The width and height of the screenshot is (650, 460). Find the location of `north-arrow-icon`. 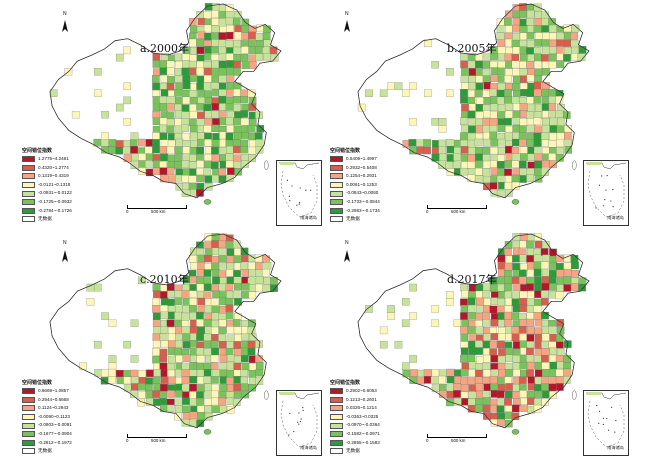

north-arrow-icon is located at coordinates (65, 26).